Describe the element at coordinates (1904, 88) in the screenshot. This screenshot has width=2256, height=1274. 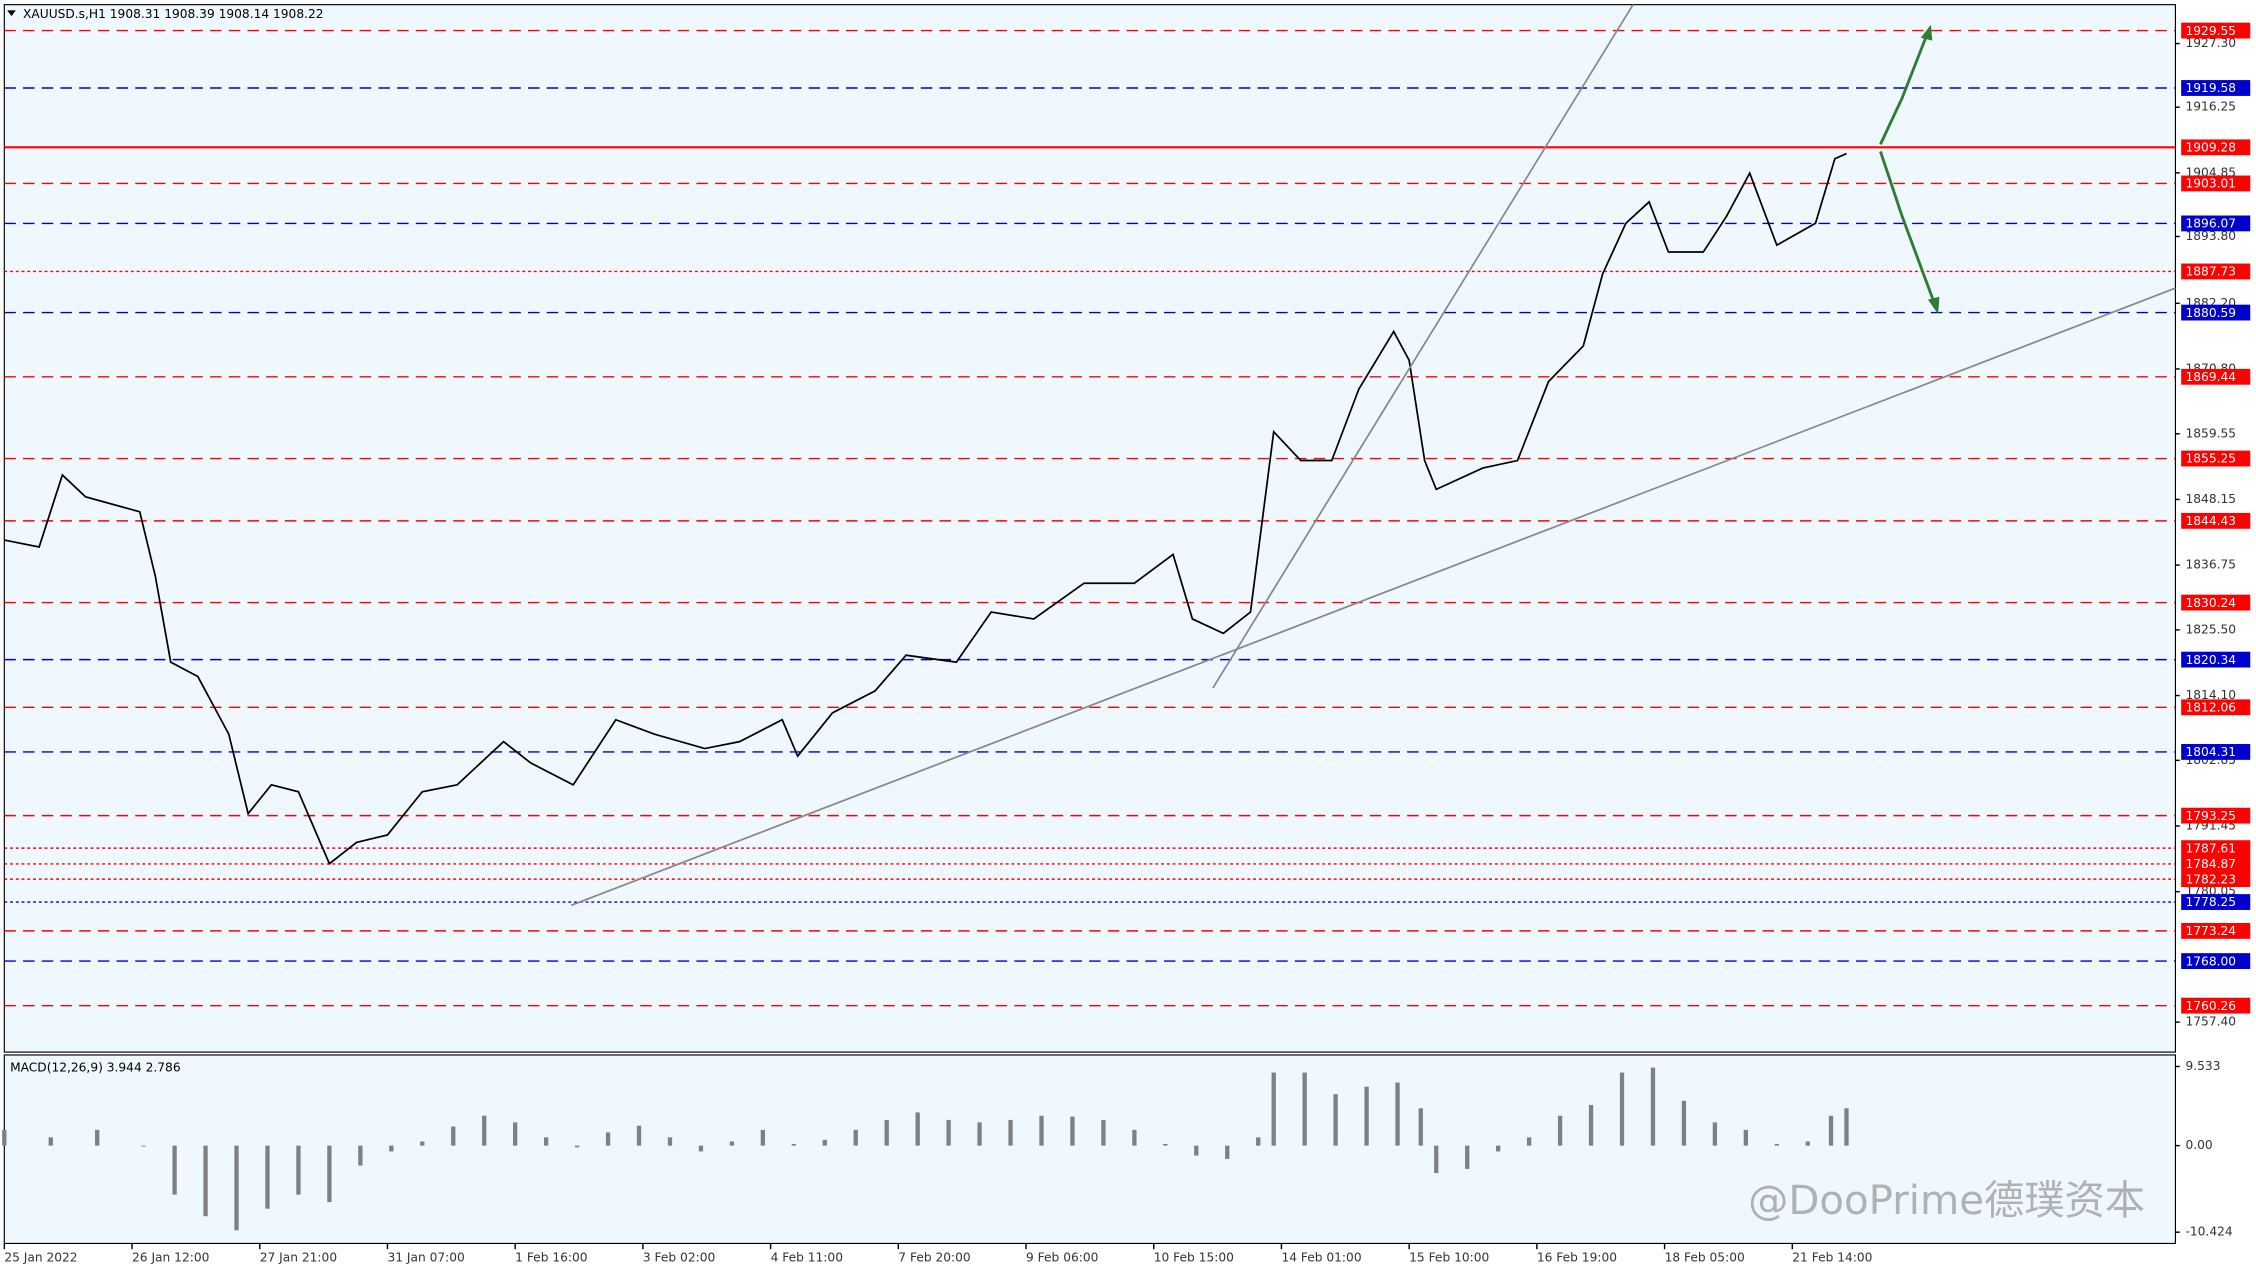
I see `arrow-up` at that location.